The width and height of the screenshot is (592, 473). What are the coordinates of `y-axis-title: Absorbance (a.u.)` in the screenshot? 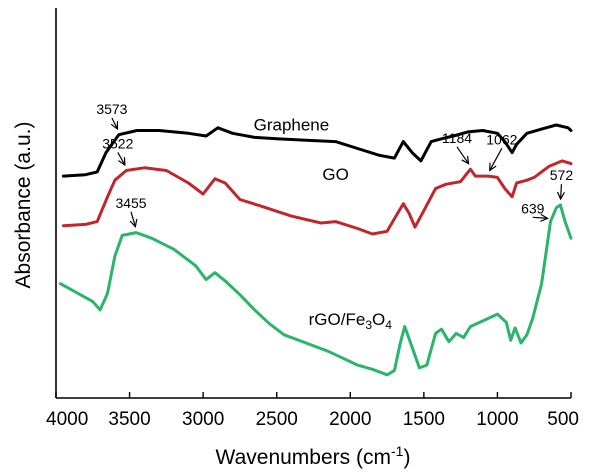 It's located at (23, 205).